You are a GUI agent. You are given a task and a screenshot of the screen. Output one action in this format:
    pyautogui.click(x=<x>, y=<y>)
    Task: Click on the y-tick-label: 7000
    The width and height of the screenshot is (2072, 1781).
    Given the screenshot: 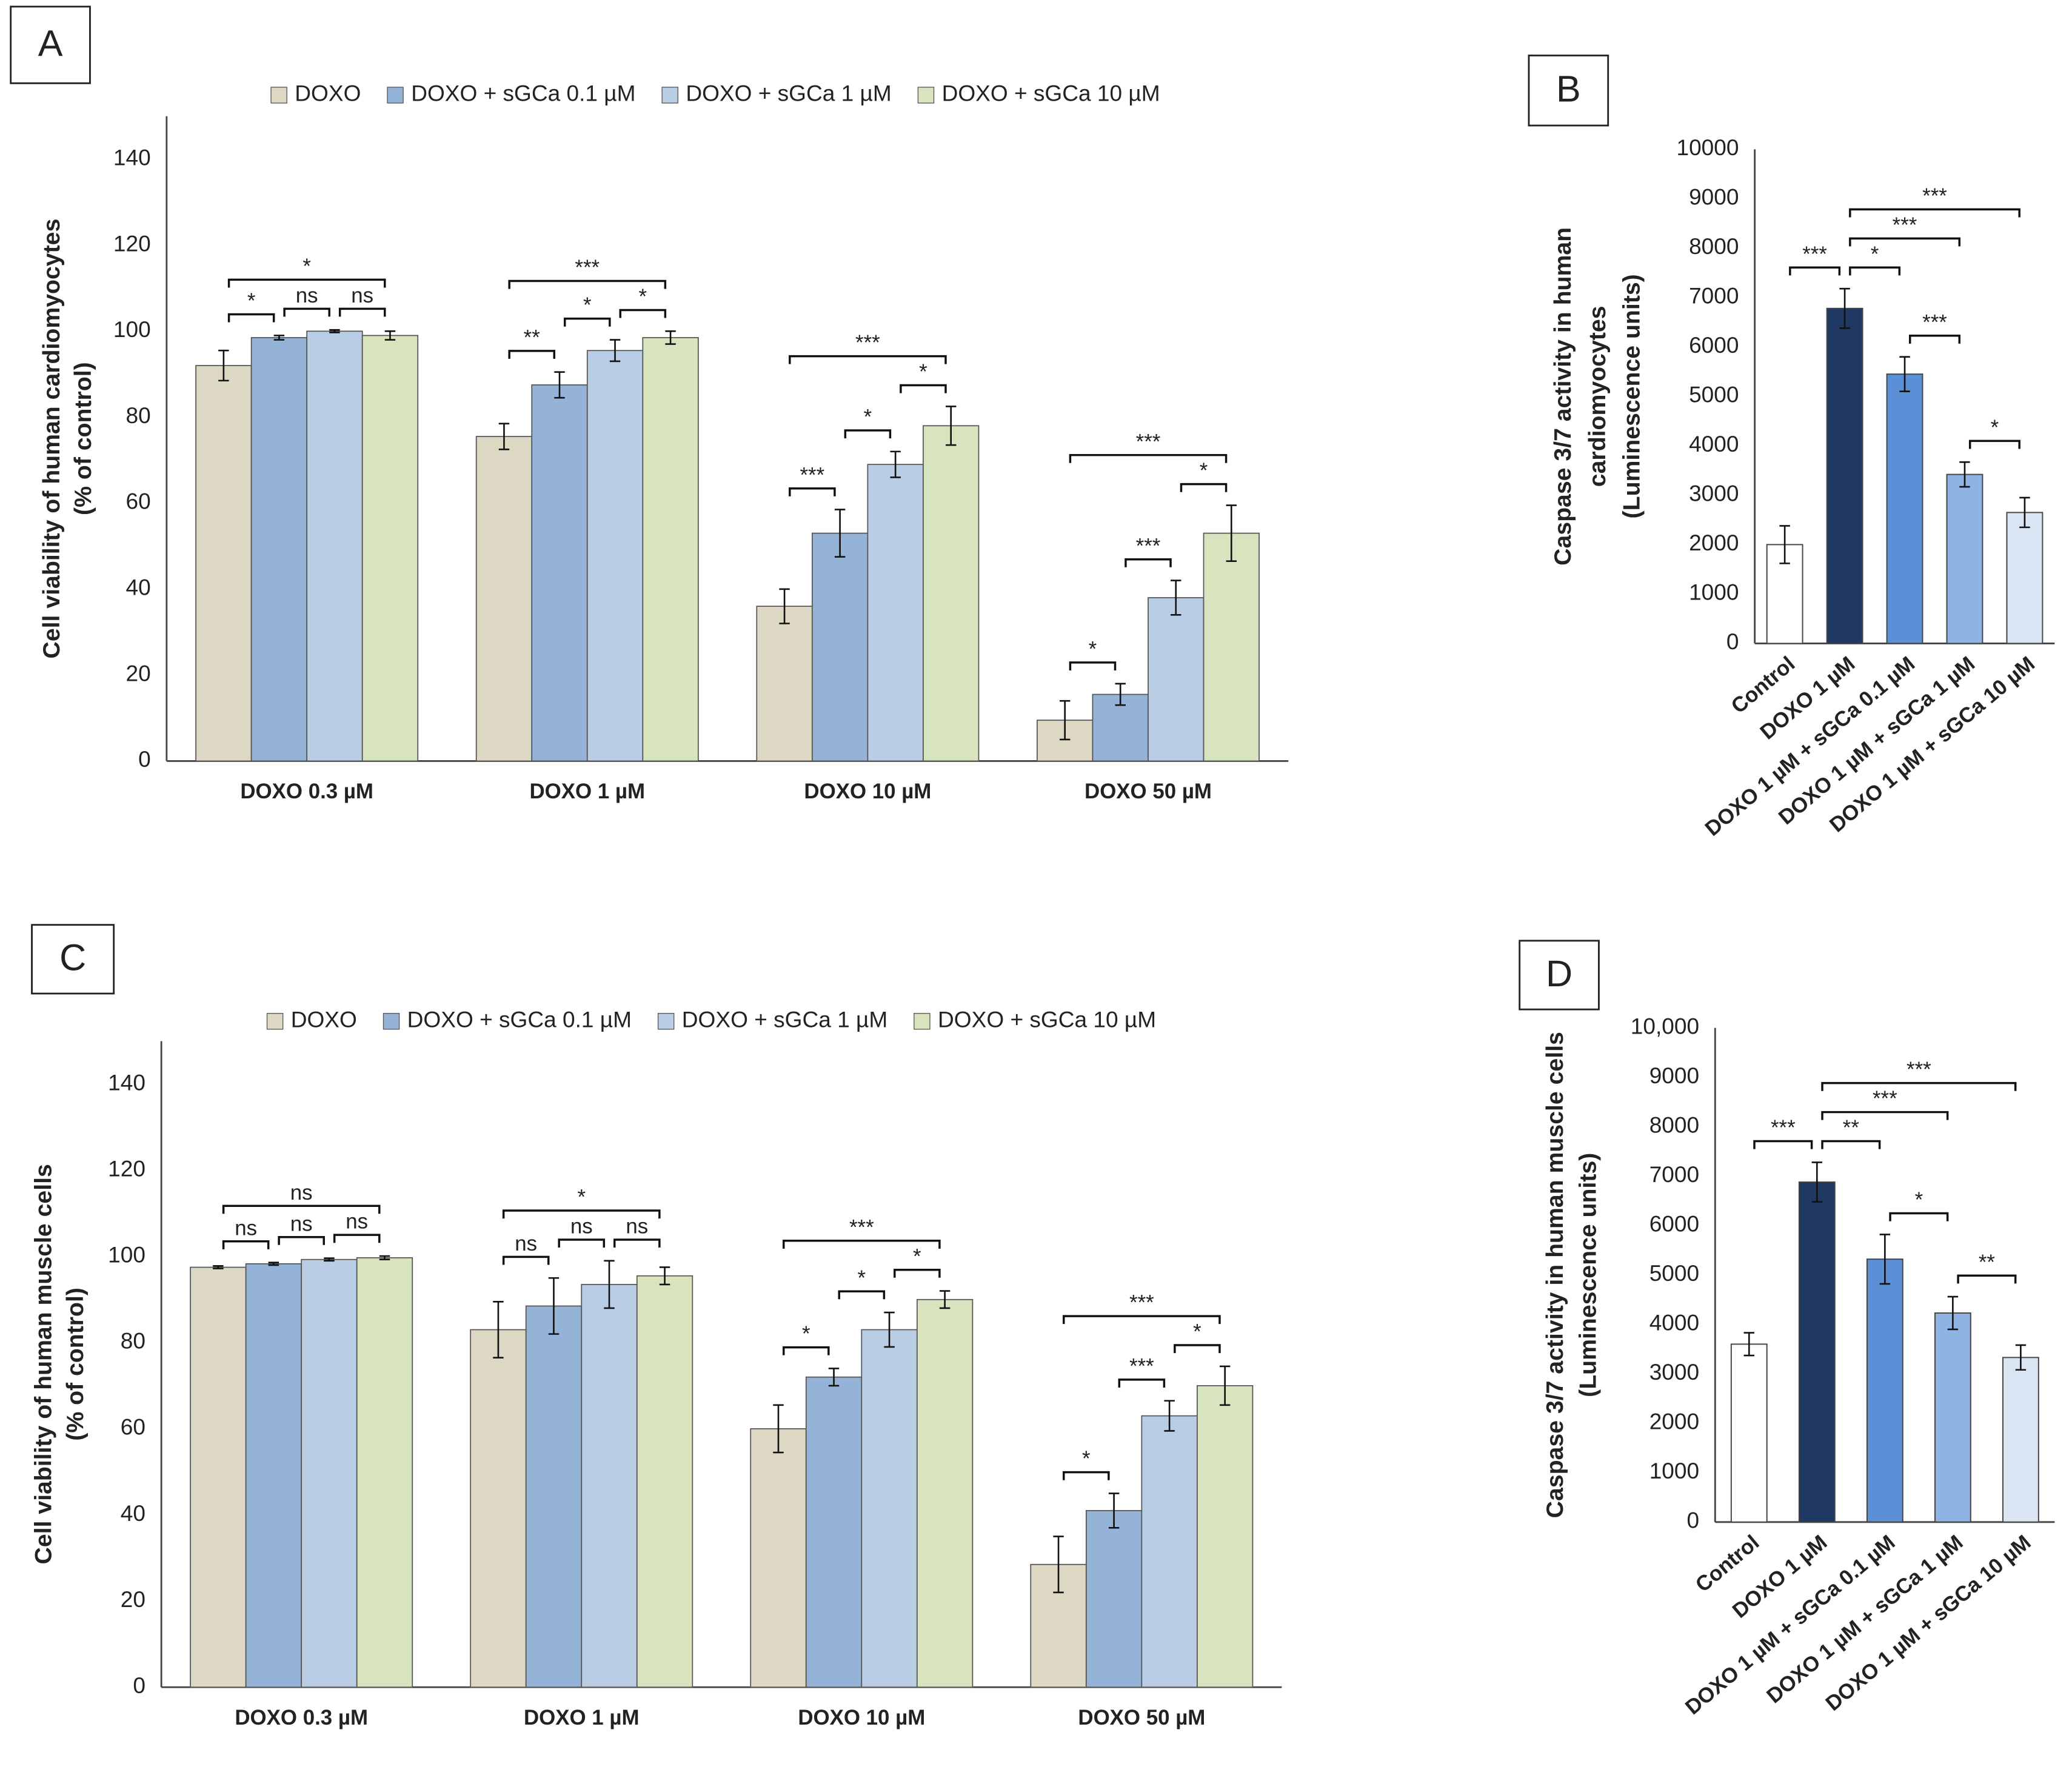 What is the action you would take?
    pyautogui.click(x=1674, y=1174)
    